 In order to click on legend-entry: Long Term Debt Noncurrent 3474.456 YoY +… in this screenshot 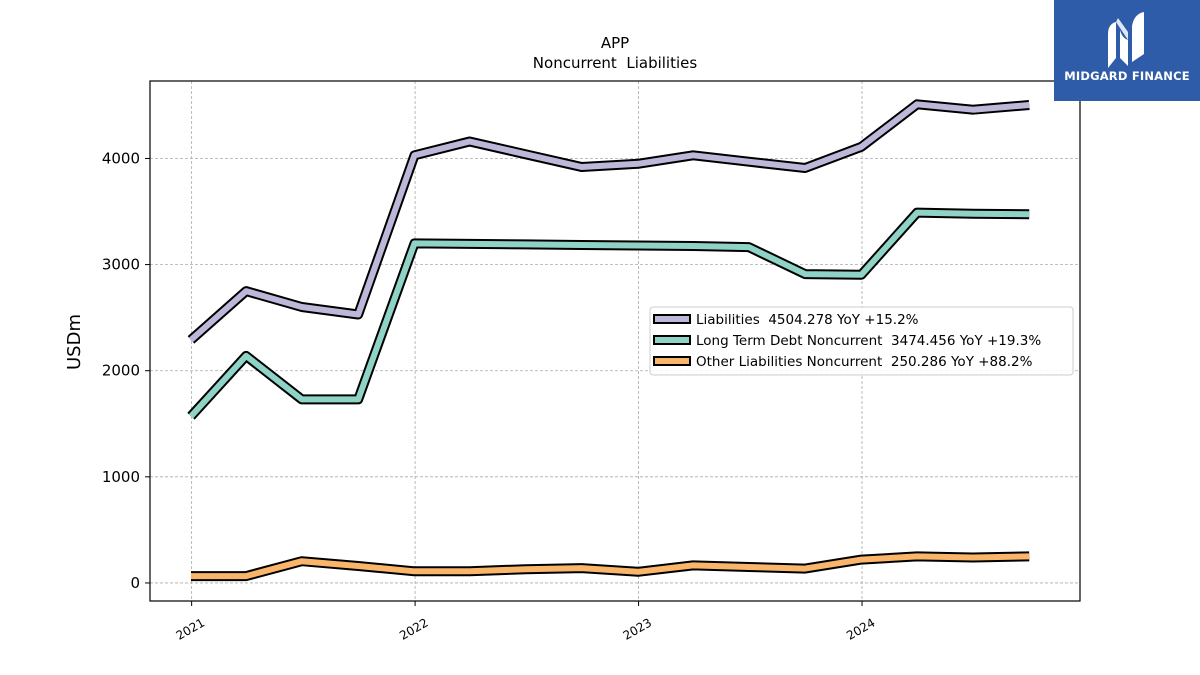, I will do `click(868, 341)`.